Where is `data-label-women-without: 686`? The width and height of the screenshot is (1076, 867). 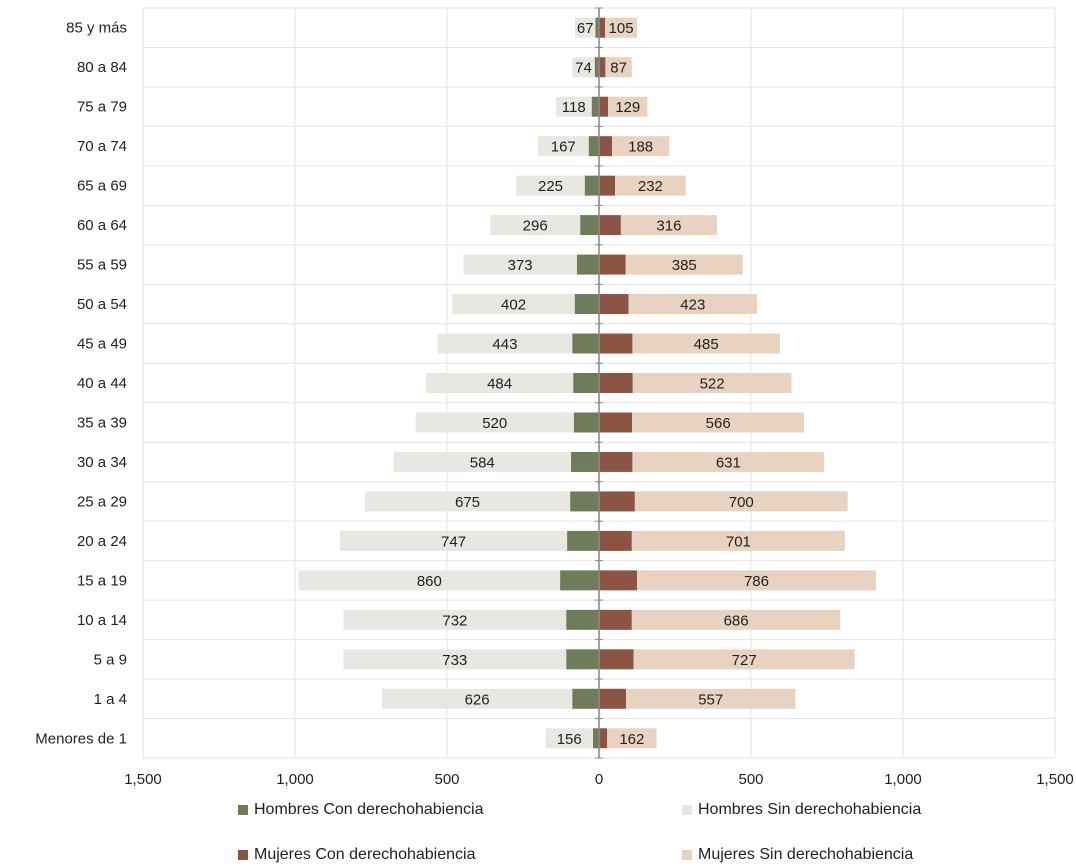
data-label-women-without: 686 is located at coordinates (736, 620).